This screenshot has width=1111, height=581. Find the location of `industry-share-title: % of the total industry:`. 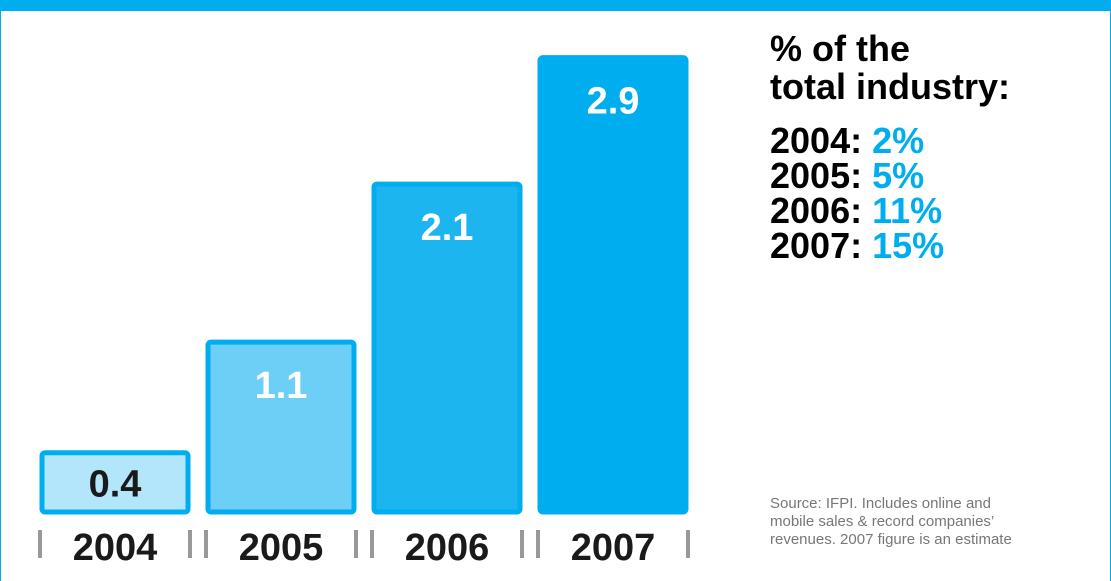

industry-share-title: % of the total industry: is located at coordinates (935, 68).